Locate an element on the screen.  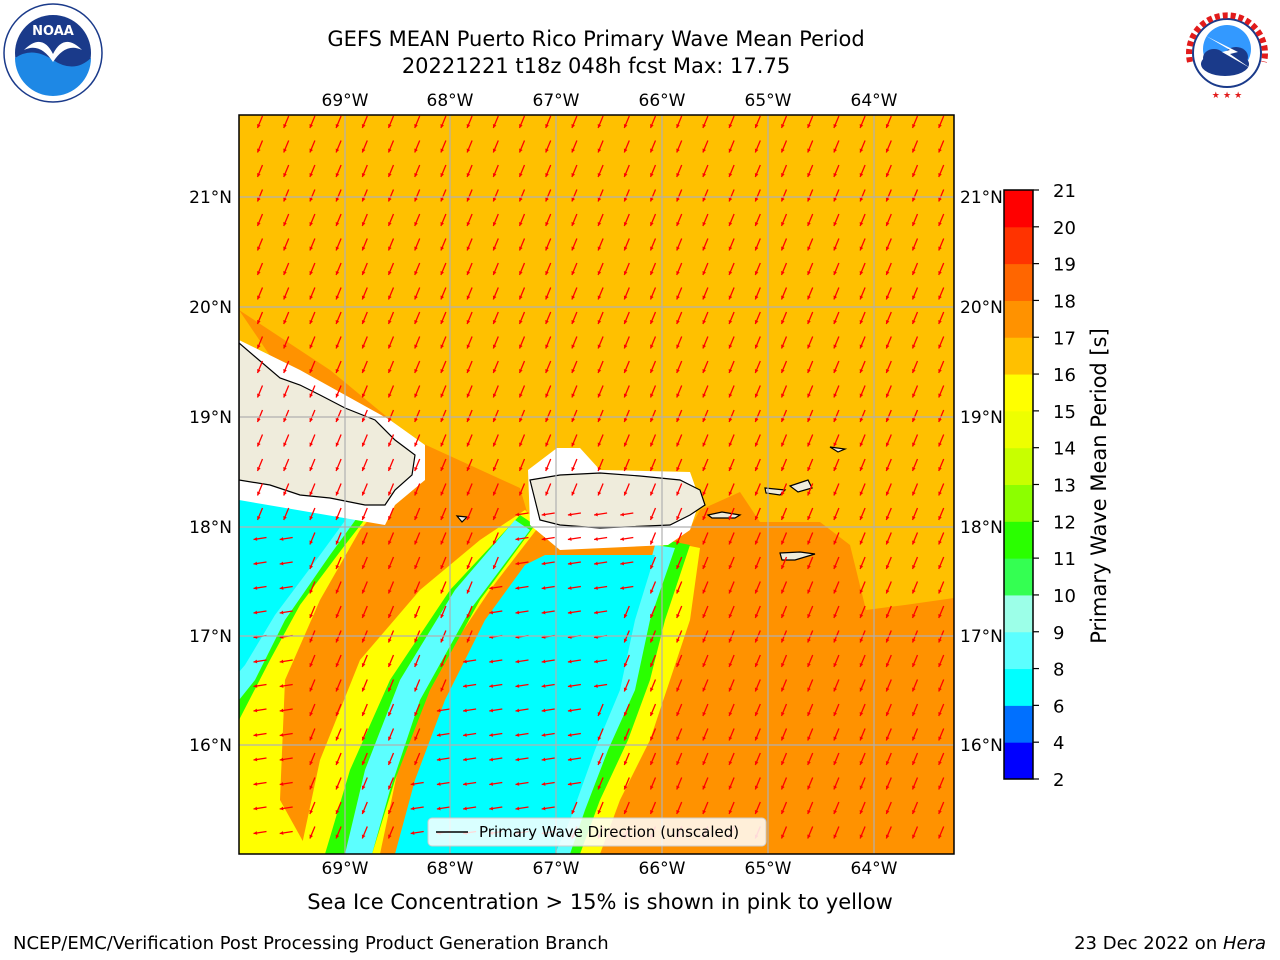
lat-tick-labels-right: 21°N 20°N 19°N 18°N 17°N 16°N is located at coordinates (981, 472).